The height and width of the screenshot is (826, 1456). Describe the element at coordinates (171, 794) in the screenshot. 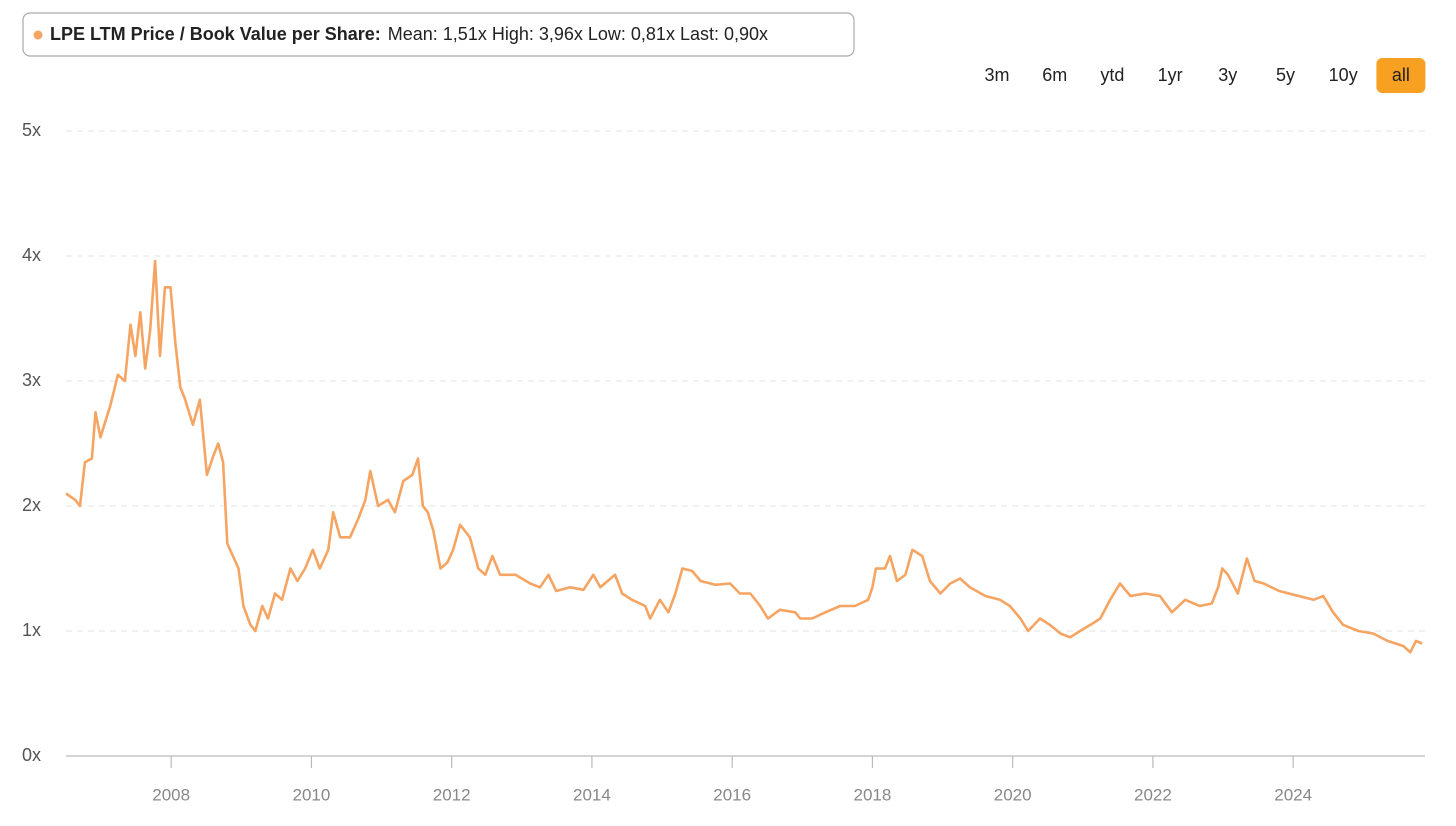

I see `x-tick-label: 2008` at that location.